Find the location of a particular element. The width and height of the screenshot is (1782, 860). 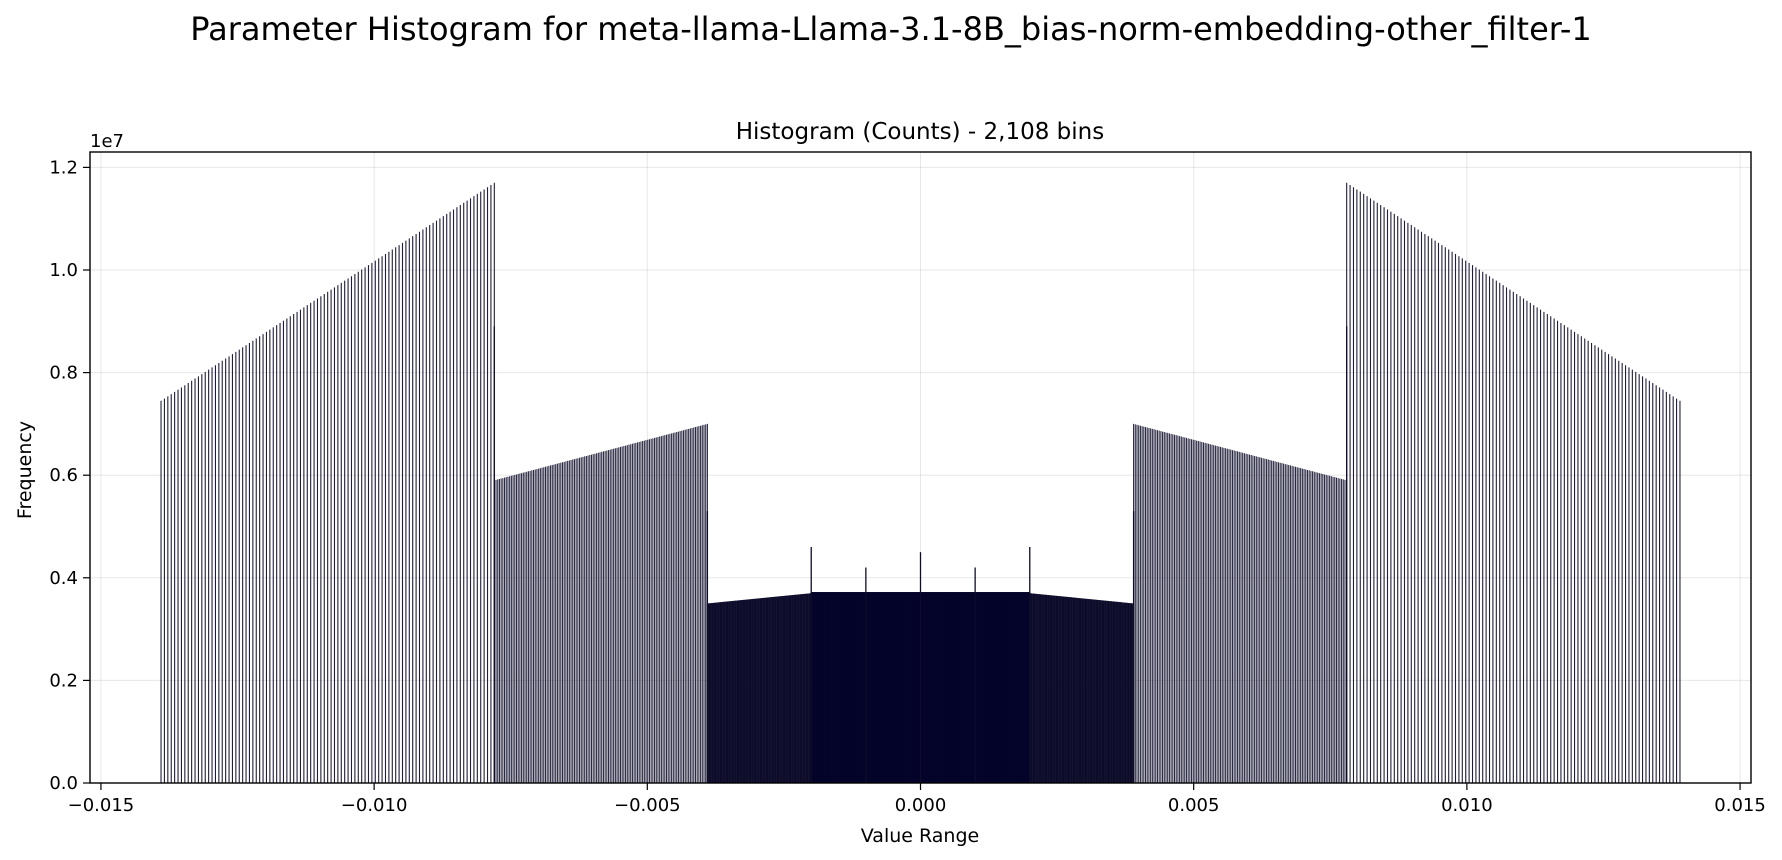

y-offset-label: 1e7 is located at coordinates (107, 141).